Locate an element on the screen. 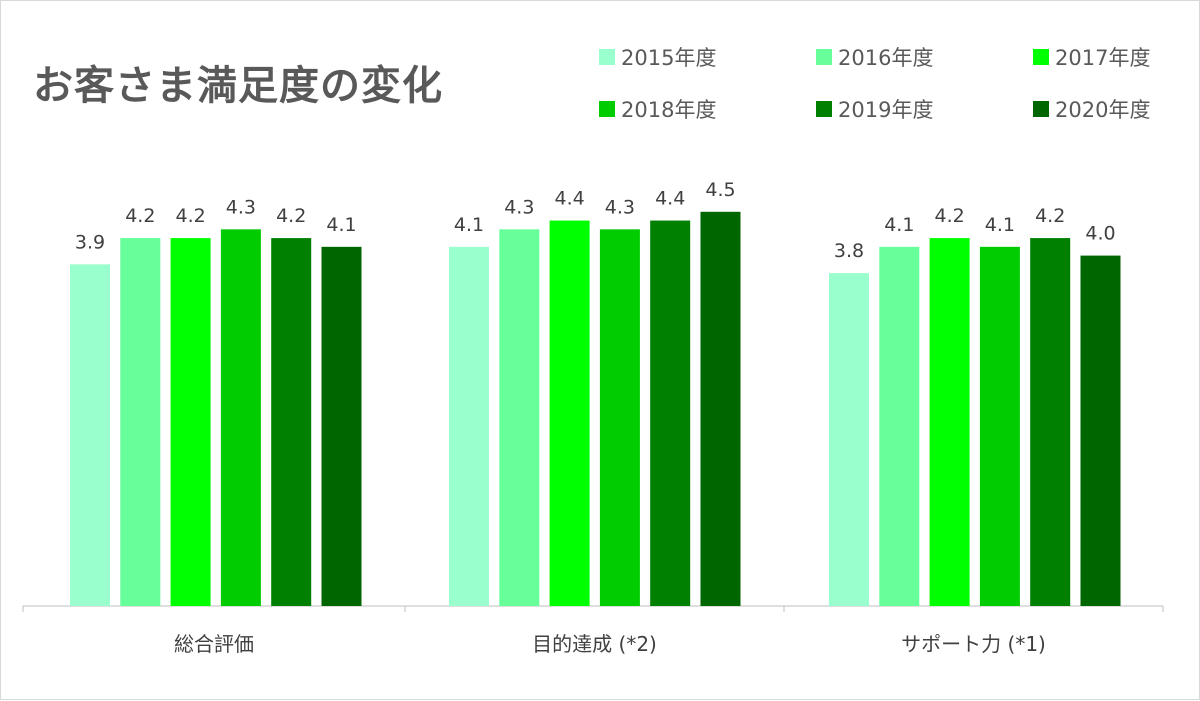  category-label: 目的達成 (*2) is located at coordinates (594, 644).